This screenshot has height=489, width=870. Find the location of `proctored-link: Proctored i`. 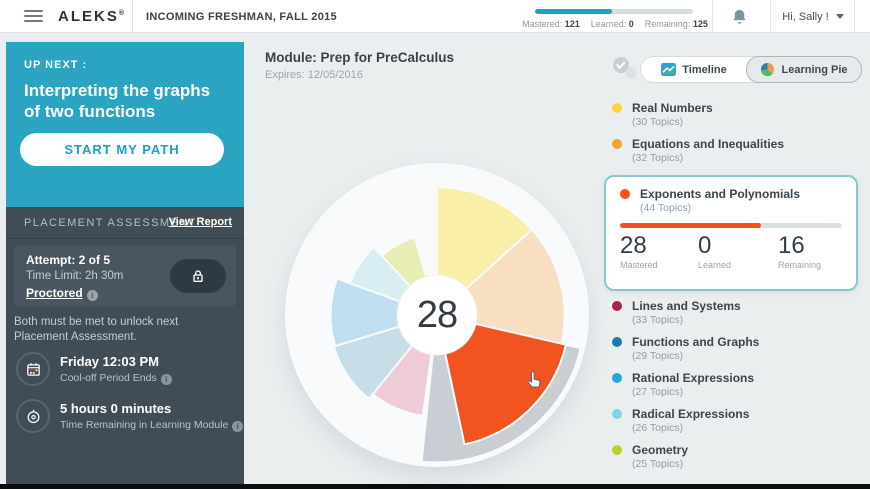

proctored-link: Proctored i is located at coordinates (62, 293).